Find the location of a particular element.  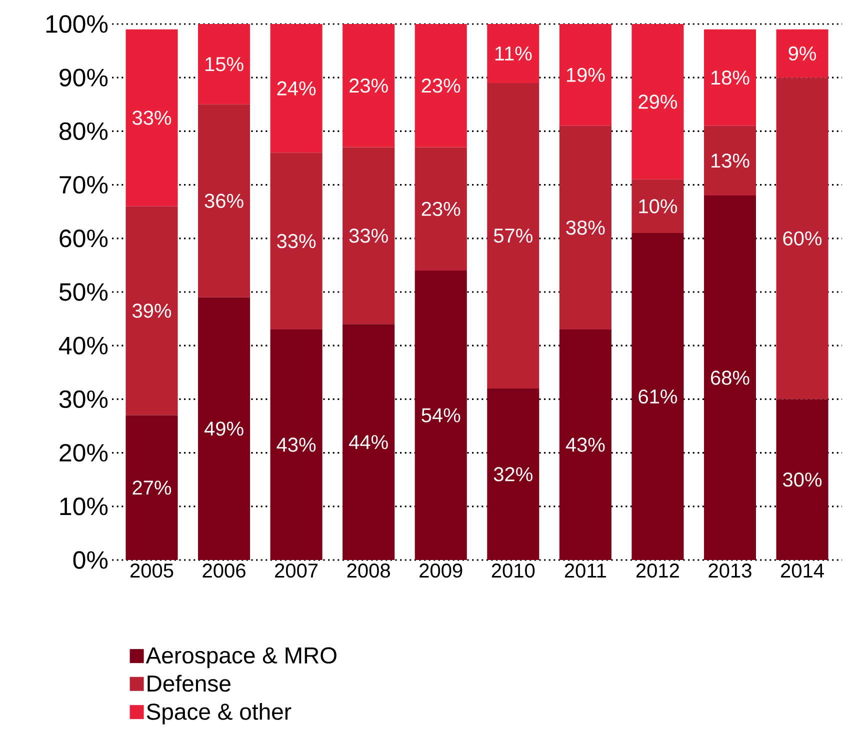

data-label: 54% is located at coordinates (441, 415).